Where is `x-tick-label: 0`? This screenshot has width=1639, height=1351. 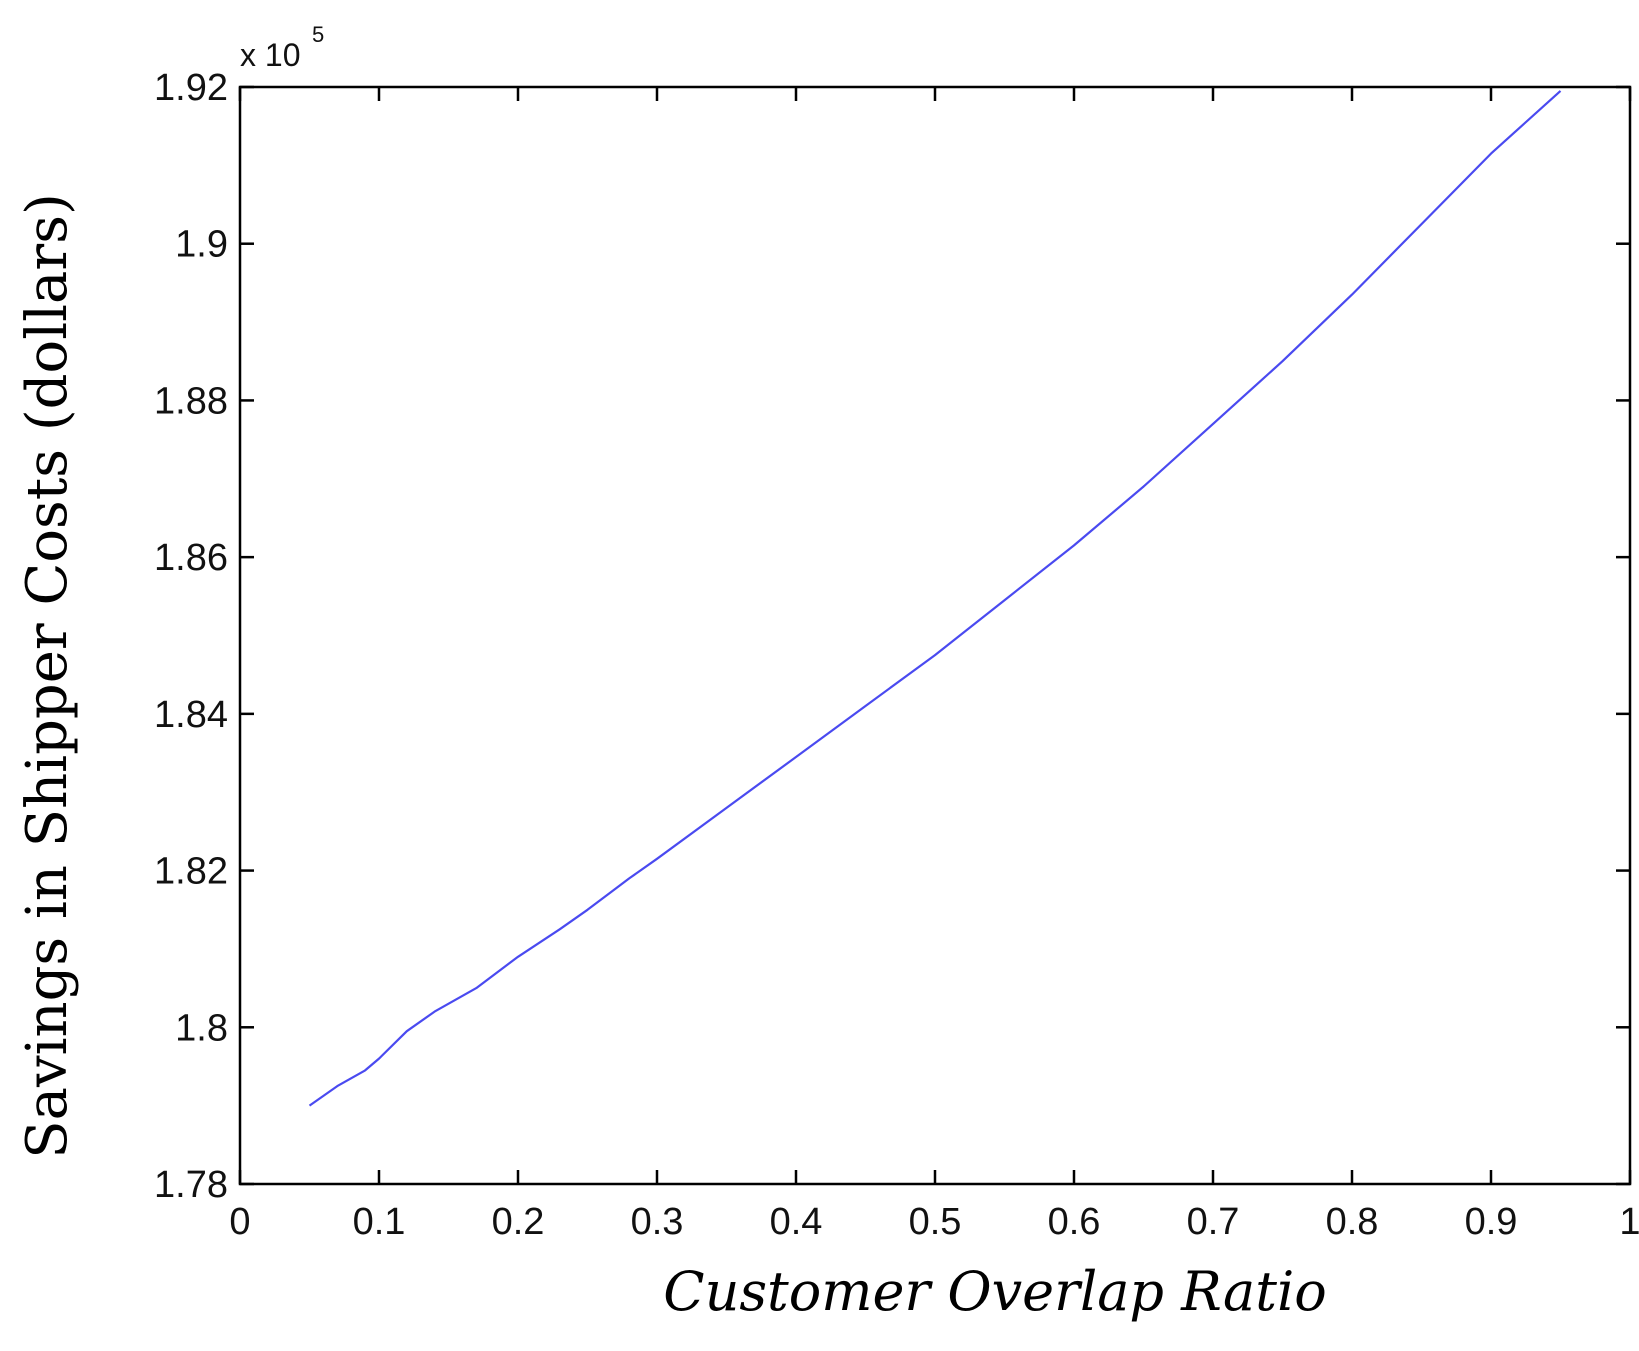
x-tick-label: 0 is located at coordinates (239, 1222).